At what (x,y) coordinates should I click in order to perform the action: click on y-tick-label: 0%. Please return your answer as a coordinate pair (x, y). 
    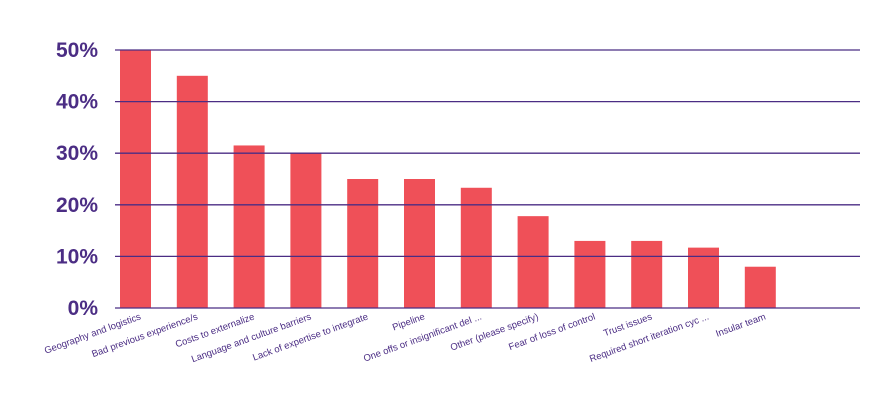
    Looking at the image, I should click on (83, 308).